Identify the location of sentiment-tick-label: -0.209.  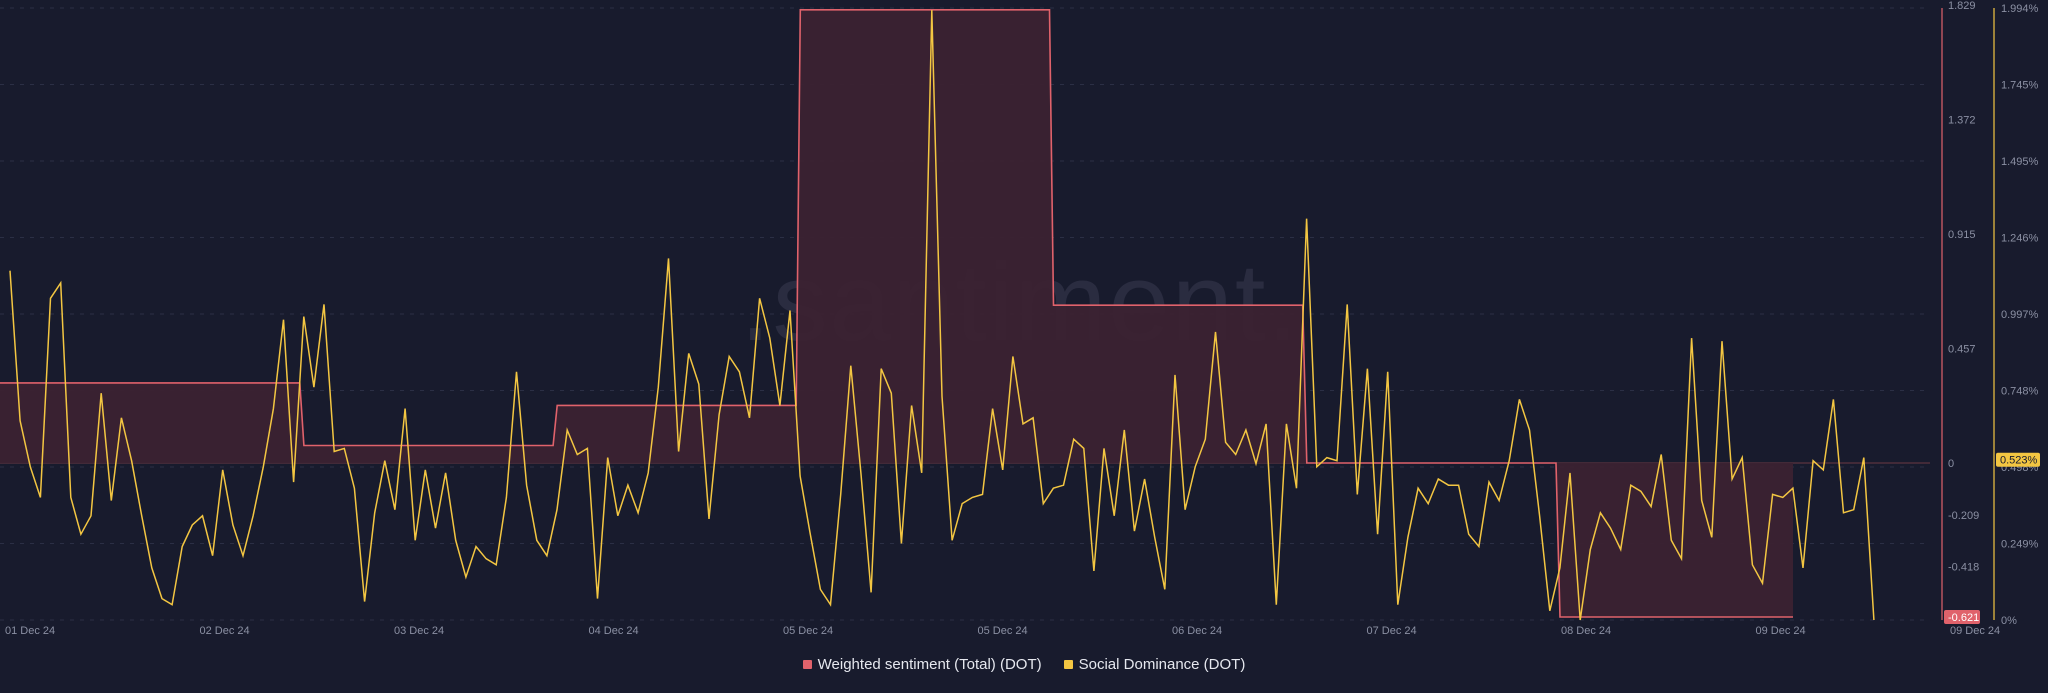
(1963, 516).